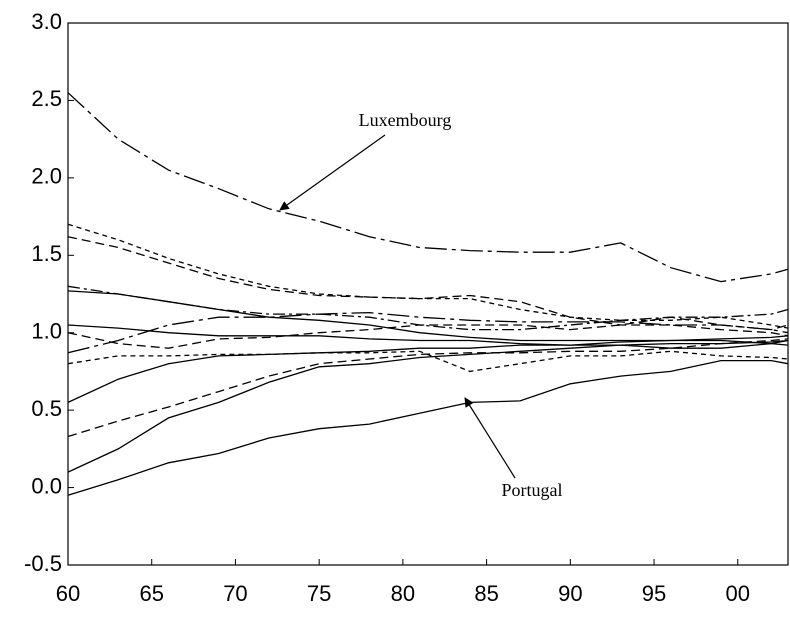 This screenshot has height=620, width=790. What do you see at coordinates (46, 485) in the screenshot?
I see `y-tick-label: 0.0` at bounding box center [46, 485].